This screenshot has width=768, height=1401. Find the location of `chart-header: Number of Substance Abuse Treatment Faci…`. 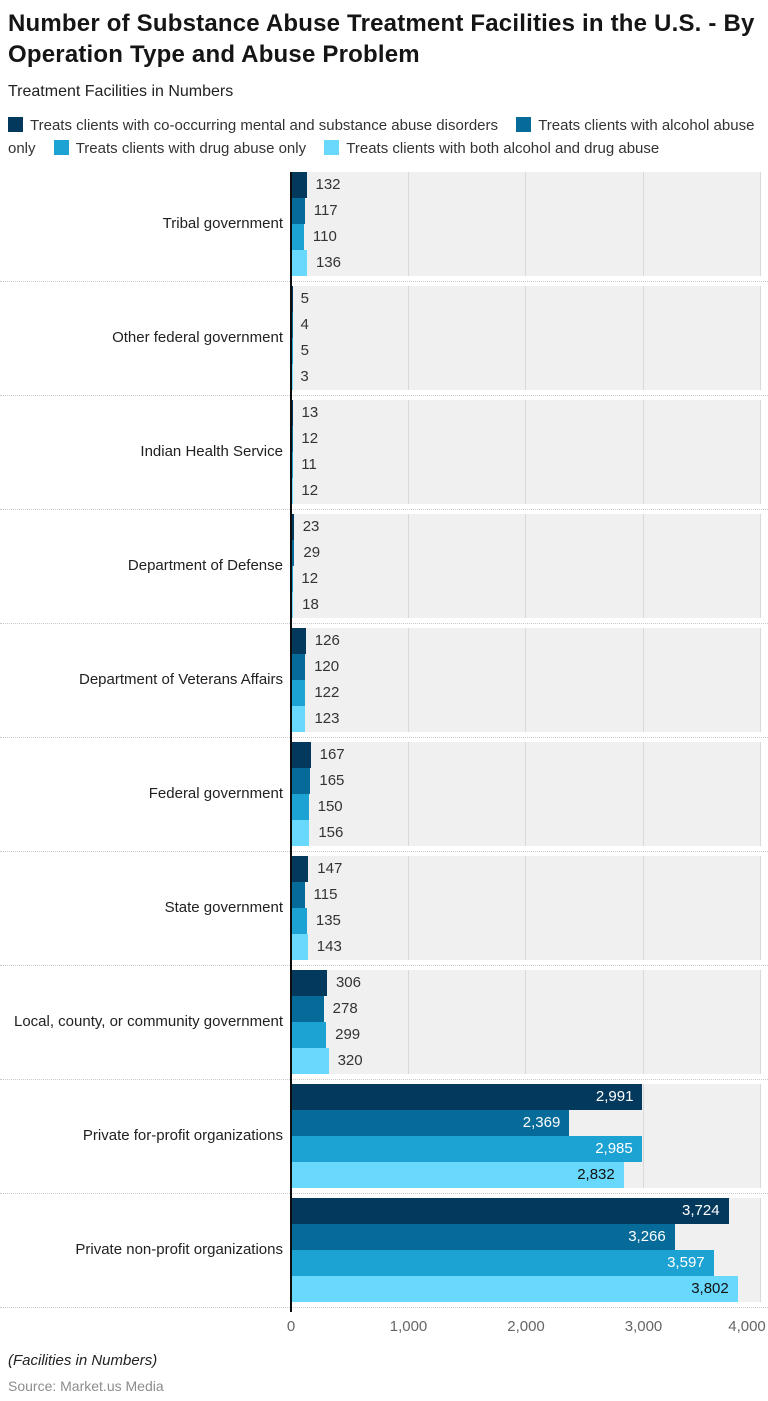

chart-header: Number of Substance Abuse Treatment Faci… is located at coordinates (384, 80).